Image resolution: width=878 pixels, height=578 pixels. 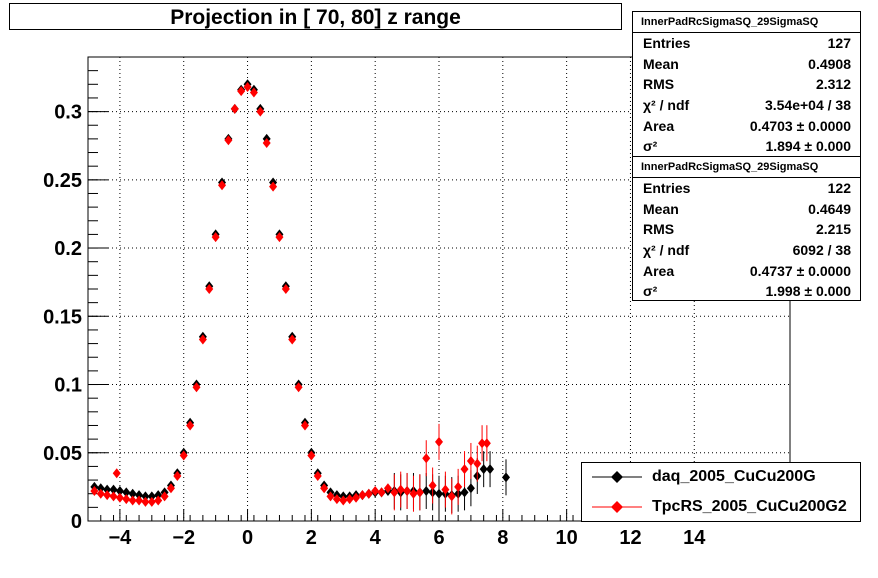 What do you see at coordinates (62, 181) in the screenshot?
I see `y-tick-label: 0.25` at bounding box center [62, 181].